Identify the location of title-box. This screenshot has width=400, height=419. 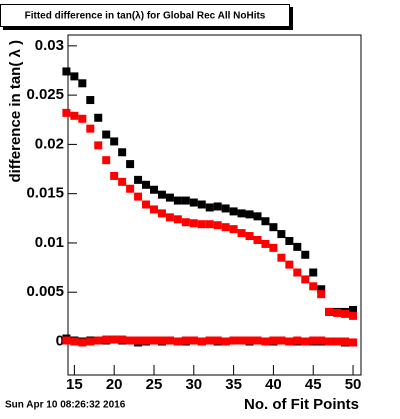
(145, 15).